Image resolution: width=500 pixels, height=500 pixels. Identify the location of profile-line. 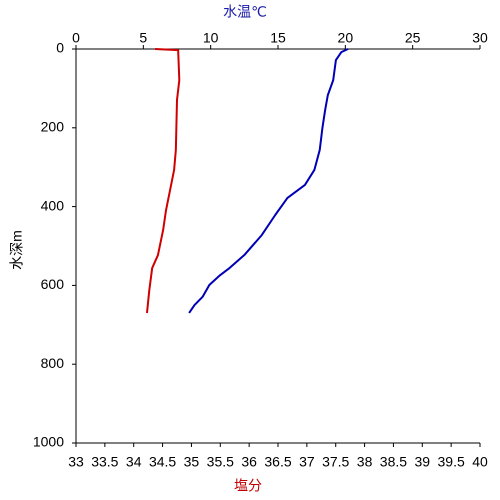
(163, 181).